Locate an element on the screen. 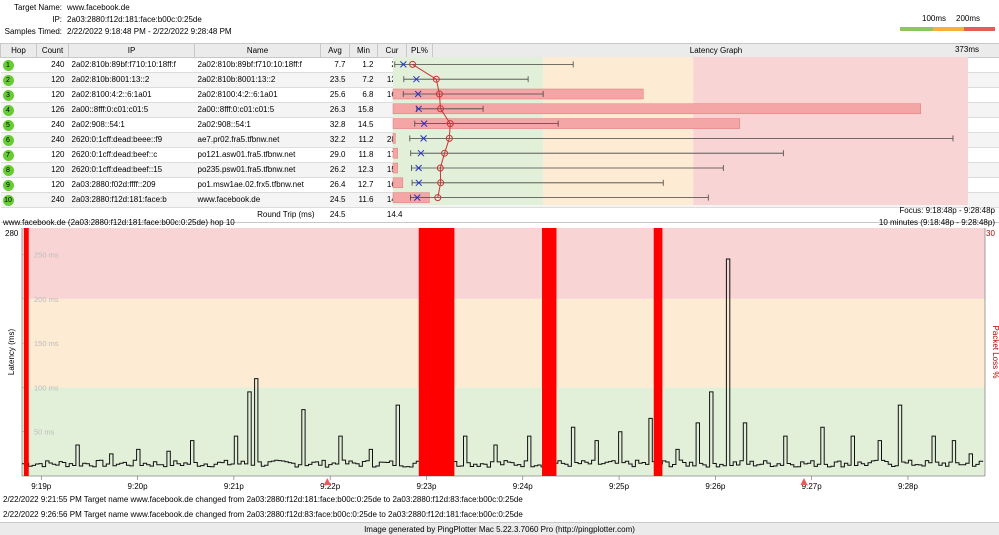 This screenshot has height=535, width=999. col-avg: Avg is located at coordinates (335, 50).